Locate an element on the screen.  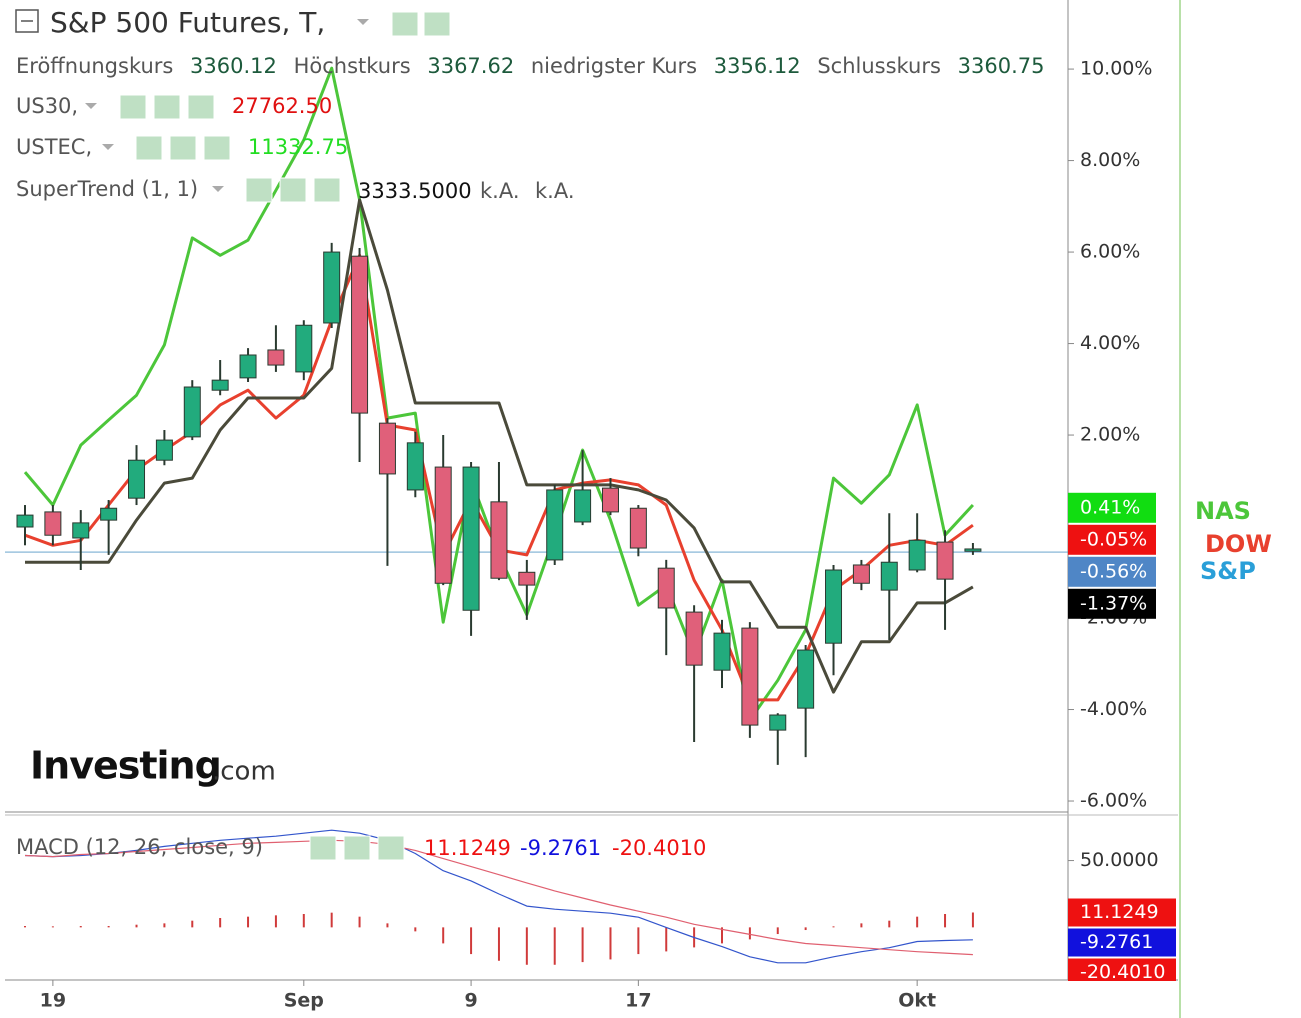
macd-readout: -9.2761 is located at coordinates (560, 848).